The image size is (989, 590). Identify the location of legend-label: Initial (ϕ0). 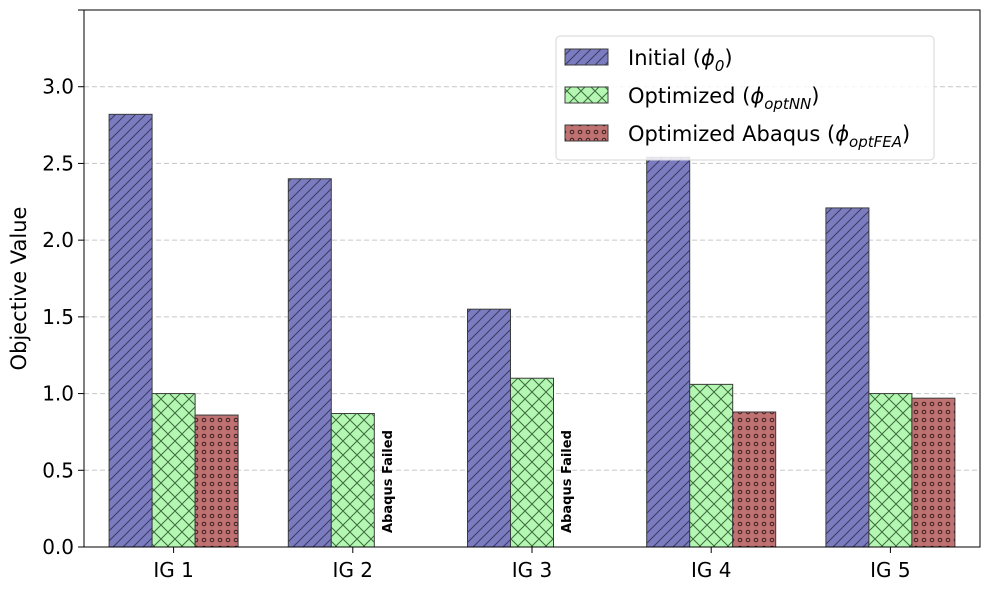
(680, 60).